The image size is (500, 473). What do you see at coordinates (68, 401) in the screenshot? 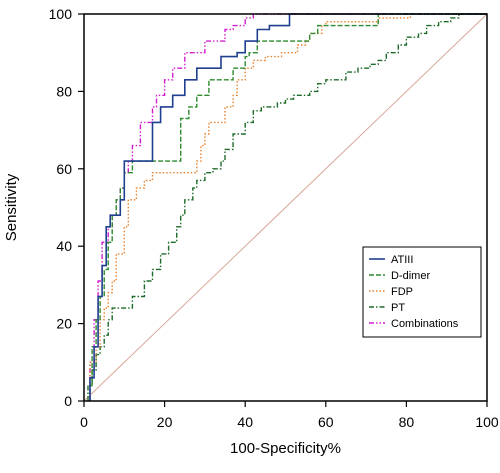
I see `y-tick-label: 0` at bounding box center [68, 401].